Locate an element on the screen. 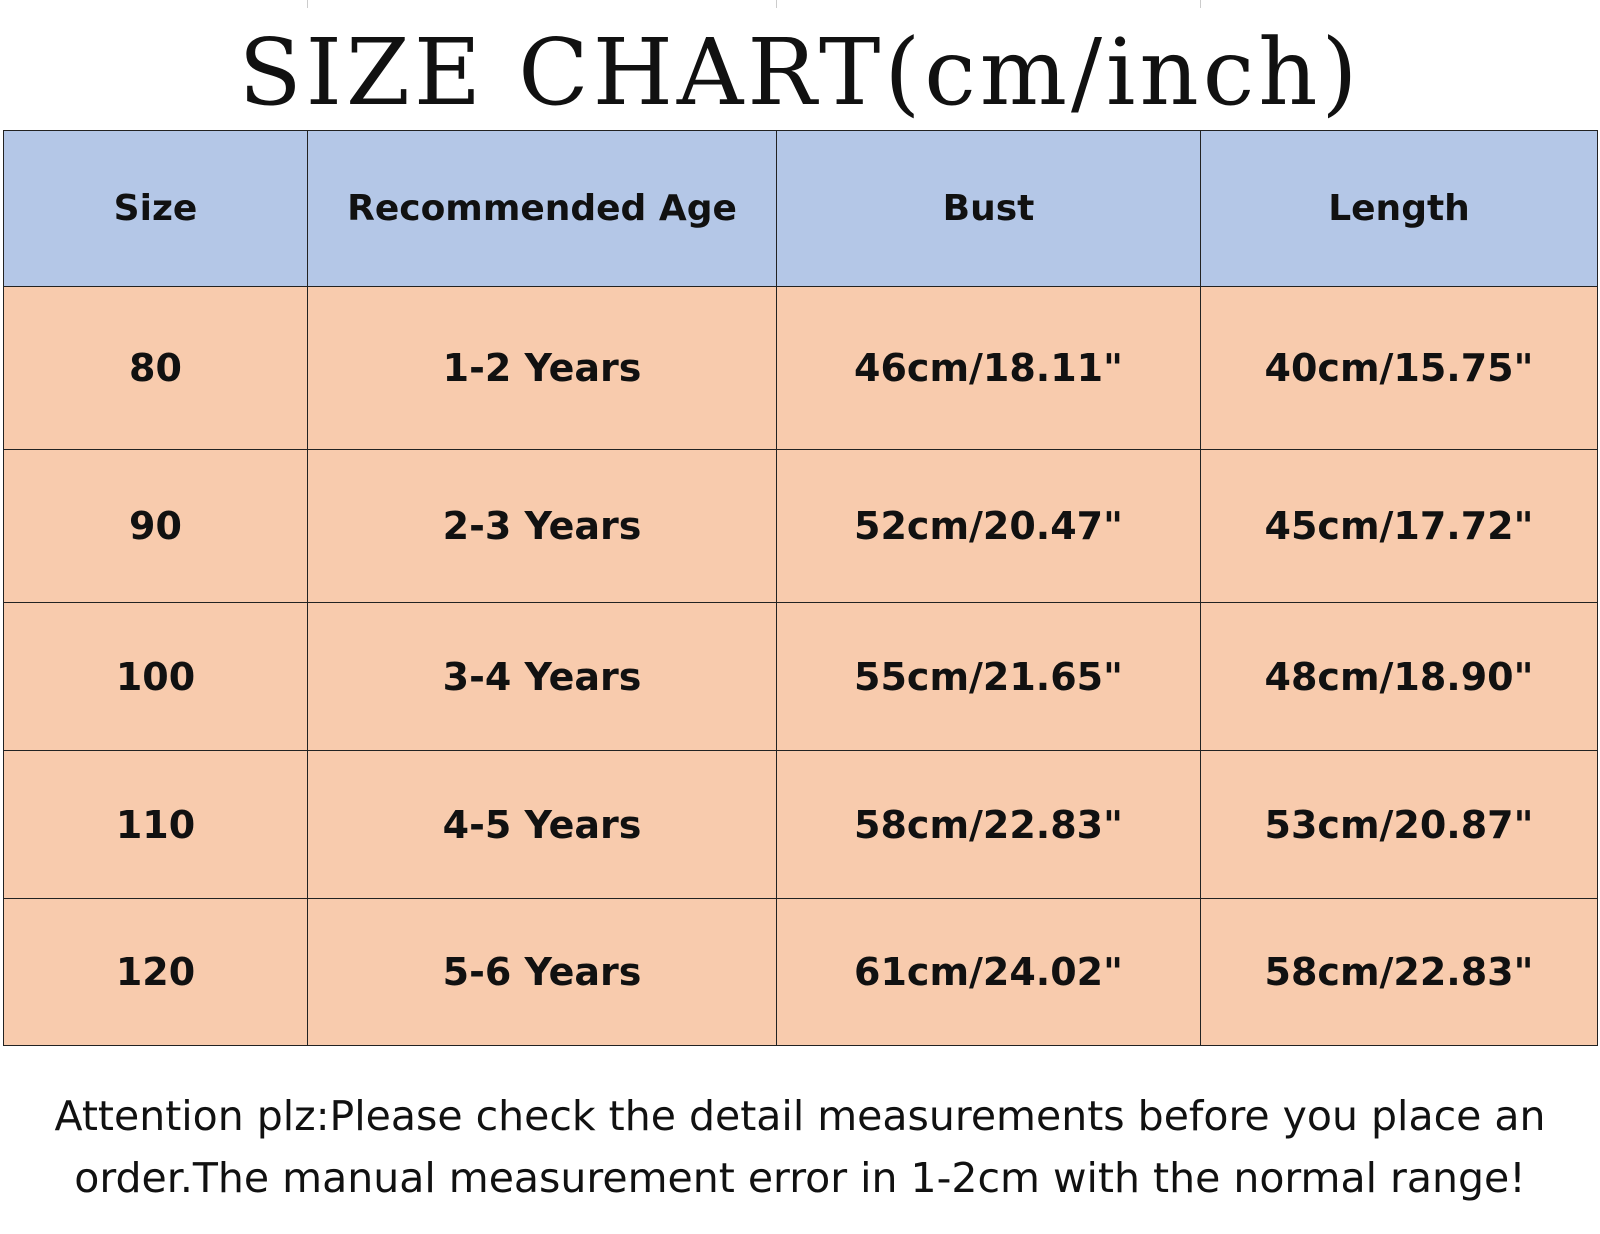 The image size is (1600, 1234). title: SIZE CHART(cm/inch) is located at coordinates (800, 72).